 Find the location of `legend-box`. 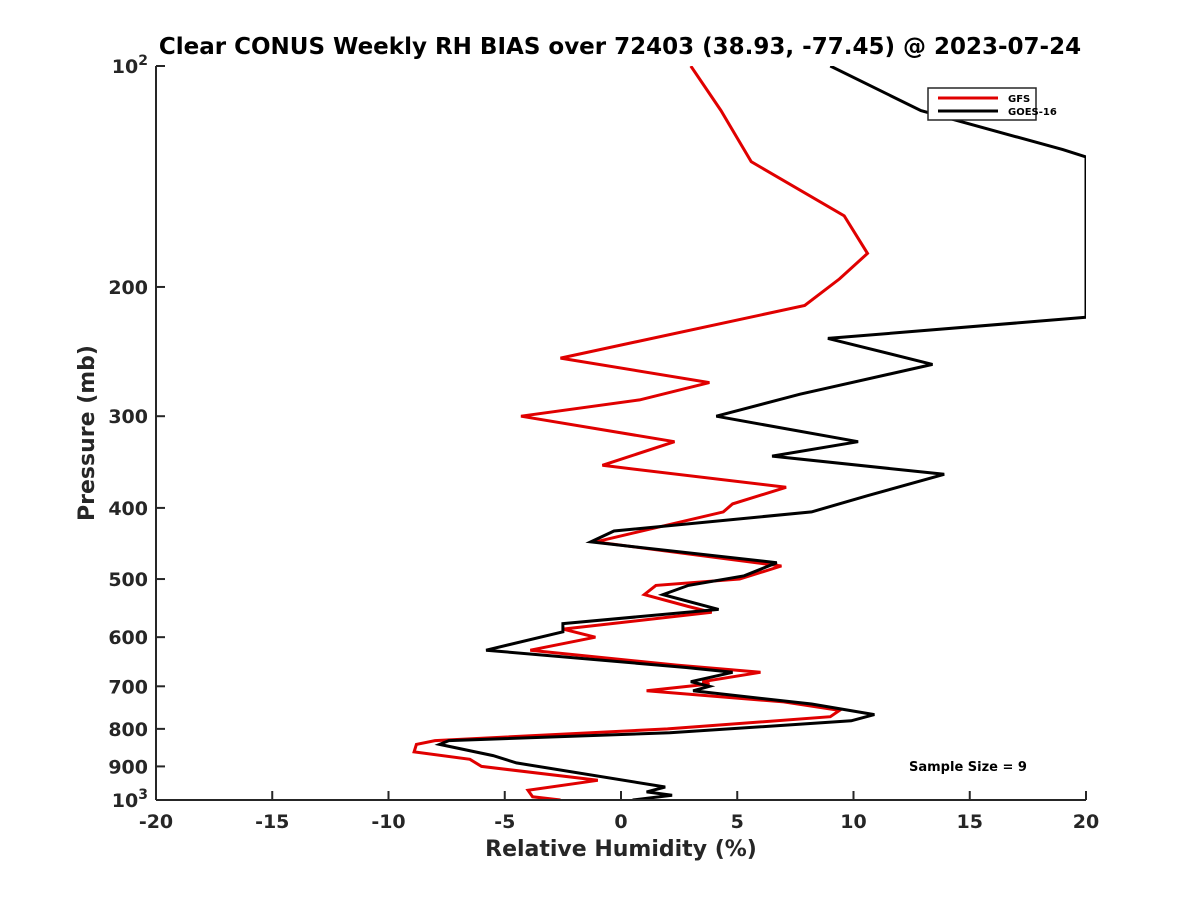

legend-box is located at coordinates (982, 104).